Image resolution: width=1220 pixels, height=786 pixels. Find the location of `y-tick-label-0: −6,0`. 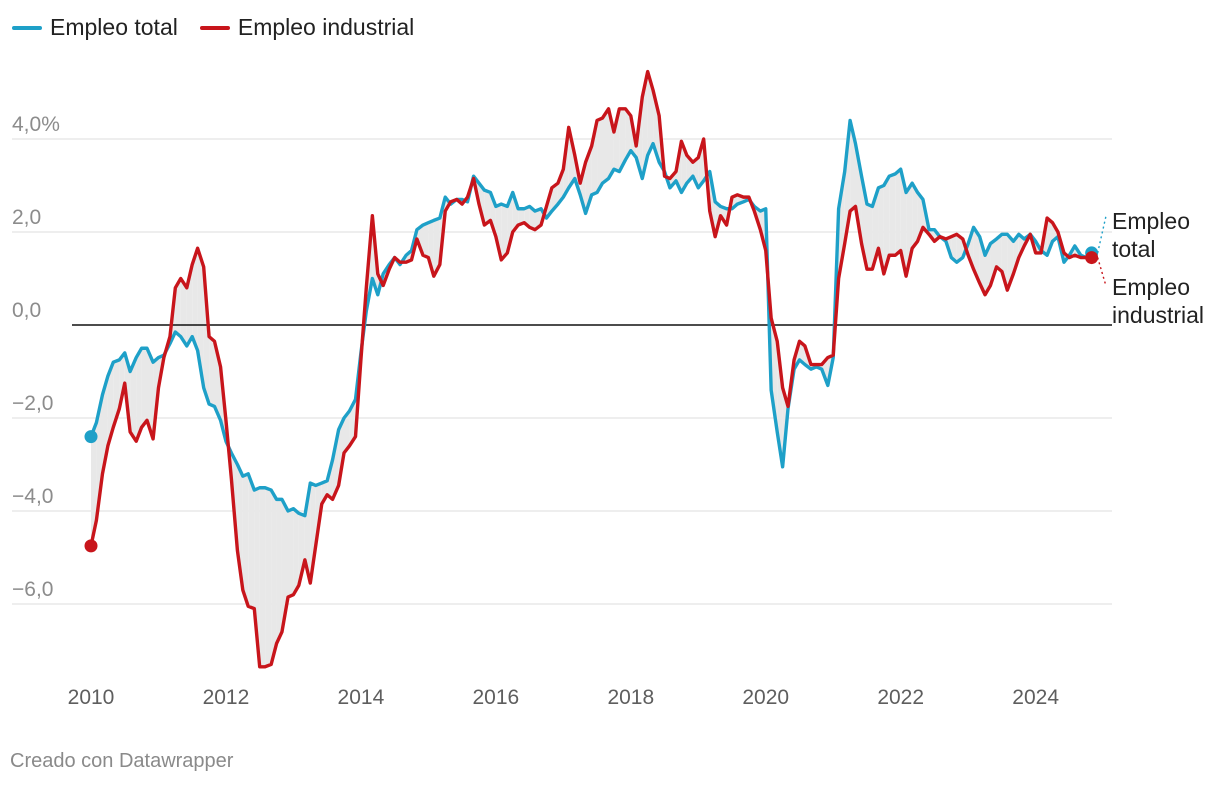

y-tick-label-0: −6,0 is located at coordinates (32, 589).